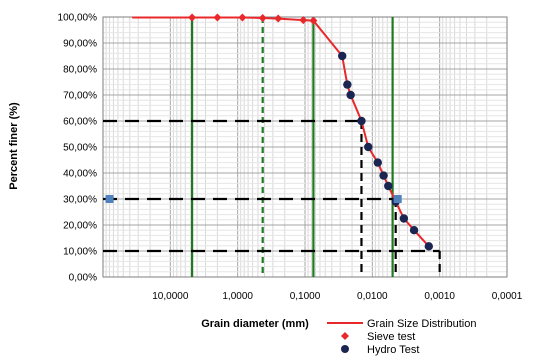 This screenshot has height=363, width=534. What do you see at coordinates (237, 296) in the screenshot?
I see `x-tick-label: 1,0000` at bounding box center [237, 296].